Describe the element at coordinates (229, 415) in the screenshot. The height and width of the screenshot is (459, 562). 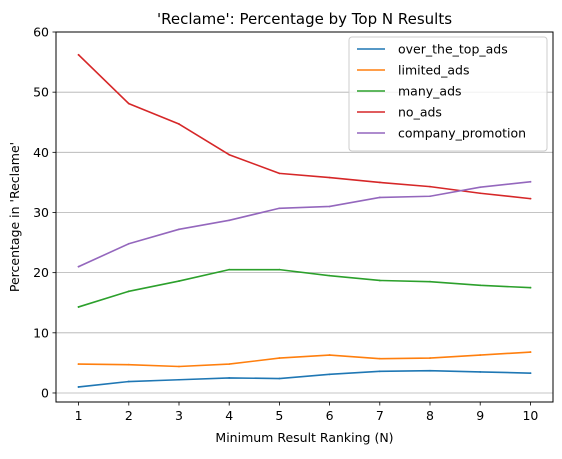
I see `x-tick-label: 4` at that location.